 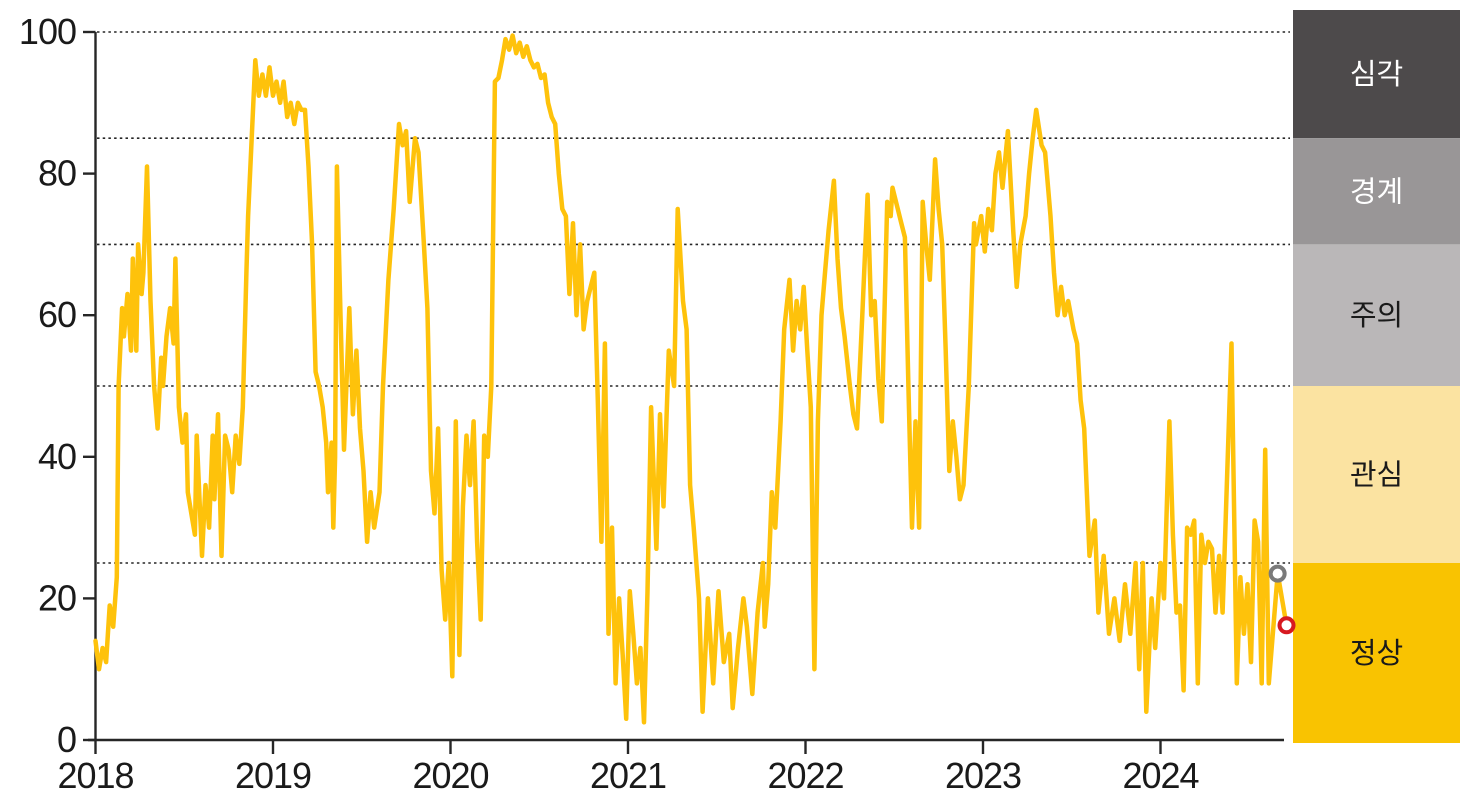 What do you see at coordinates (66, 739) in the screenshot?
I see `y-tick-label-0: 0` at bounding box center [66, 739].